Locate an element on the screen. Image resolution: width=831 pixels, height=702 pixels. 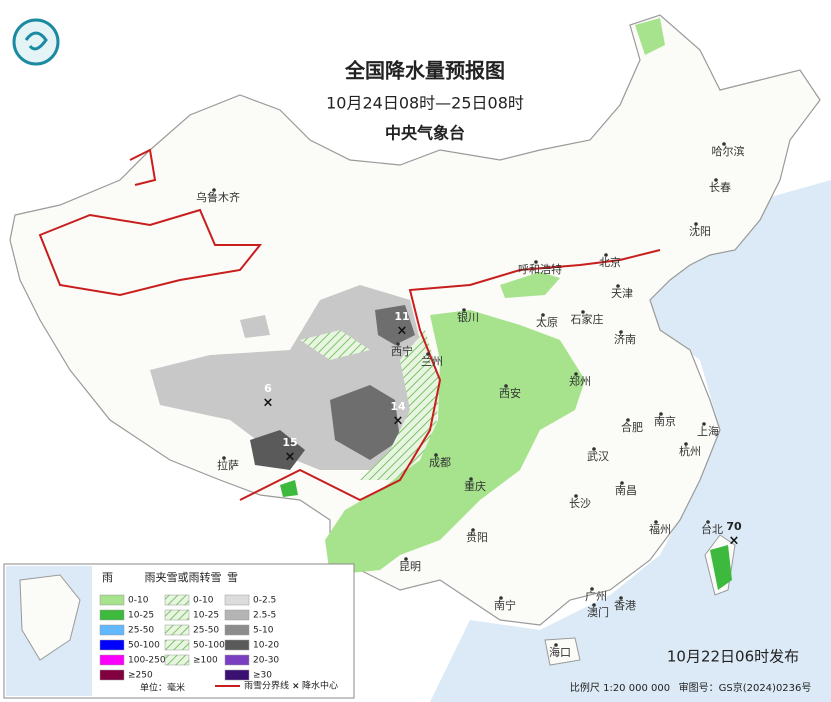
legend-title: 雪 is located at coordinates (232, 577).